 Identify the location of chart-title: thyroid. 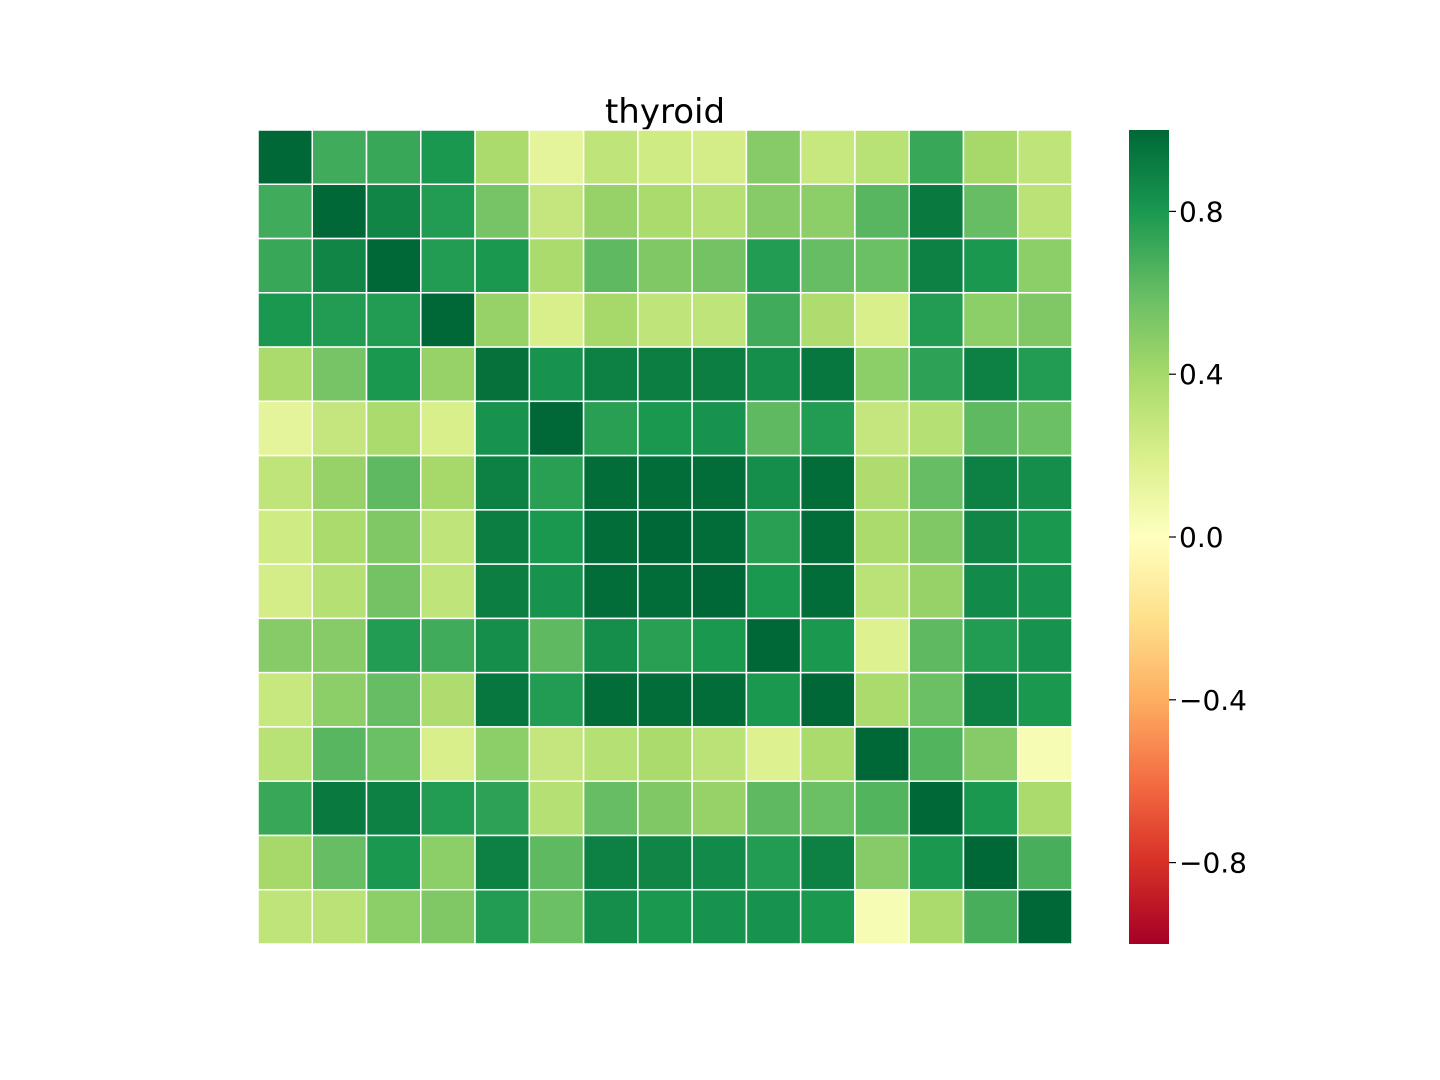
(665, 112).